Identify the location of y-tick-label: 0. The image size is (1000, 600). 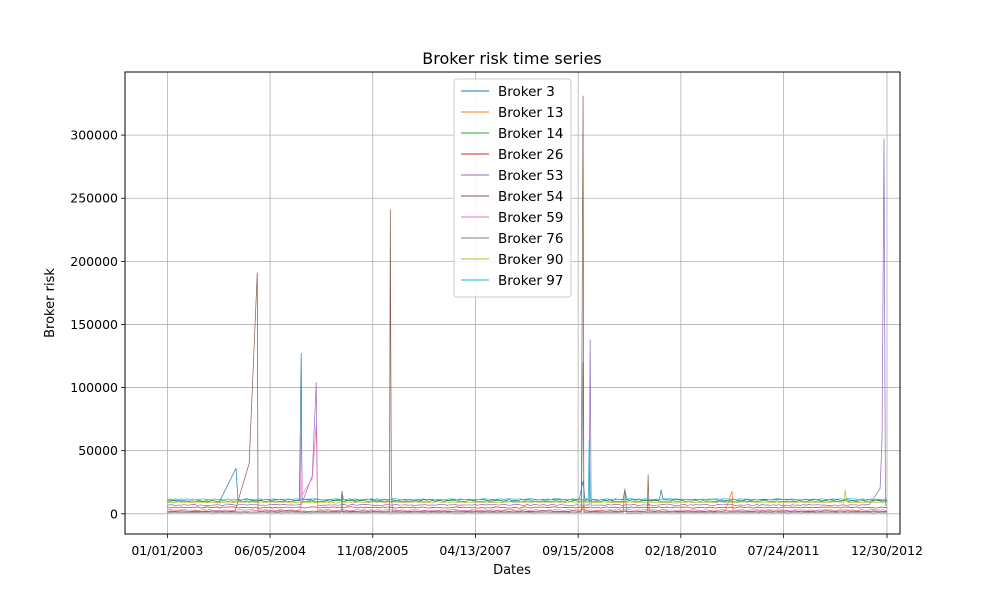
(114, 513).